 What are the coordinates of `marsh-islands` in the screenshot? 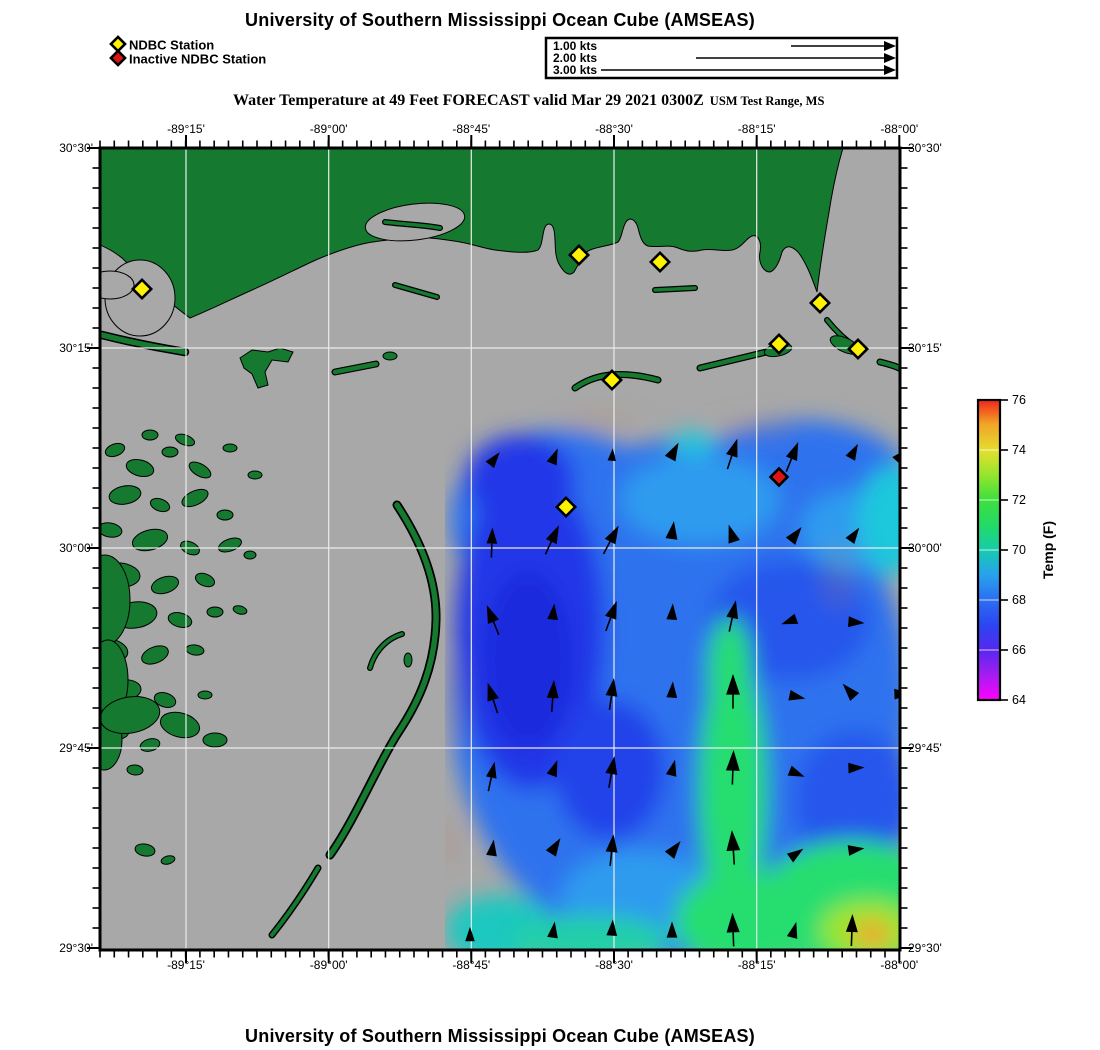 It's located at (182, 647).